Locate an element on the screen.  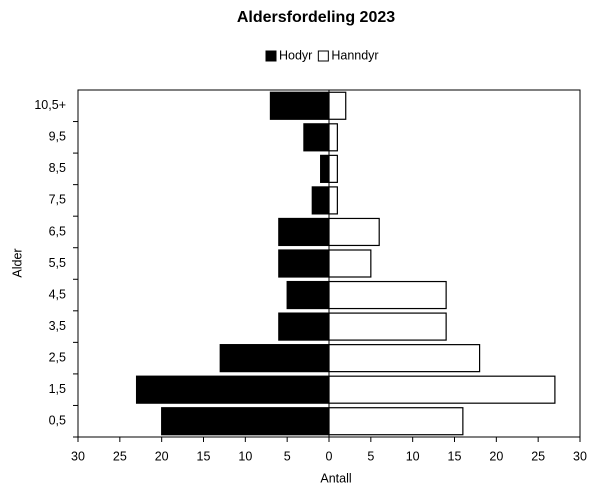
legend-label: Hanndyr is located at coordinates (354, 55).